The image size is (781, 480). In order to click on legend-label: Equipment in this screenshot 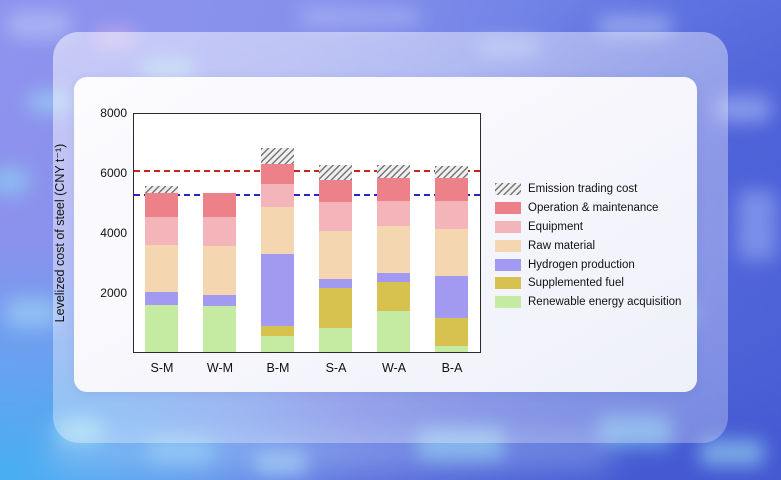, I will do `click(555, 226)`.